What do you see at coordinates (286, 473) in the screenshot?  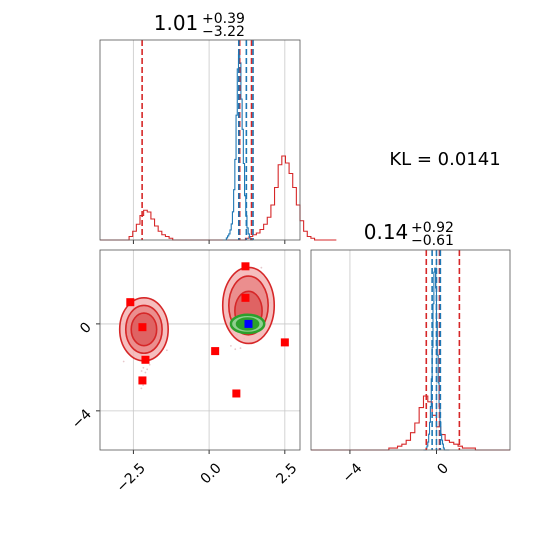 I see `scatter-xtick-label-2: 2.5` at bounding box center [286, 473].